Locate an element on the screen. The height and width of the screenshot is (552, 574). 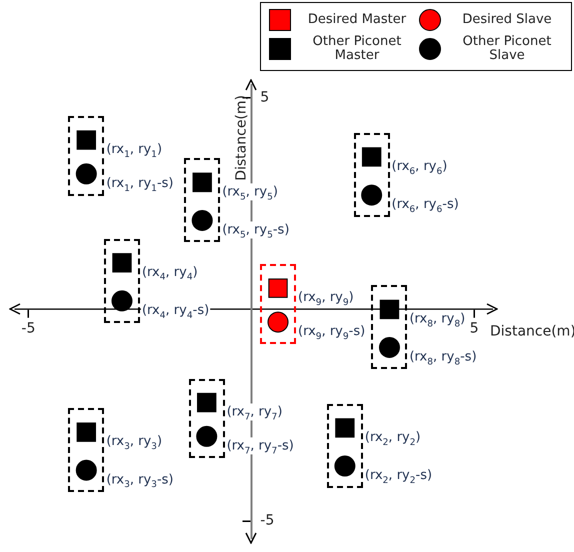
legend-label: Other Piconet Slave is located at coordinates (507, 49).